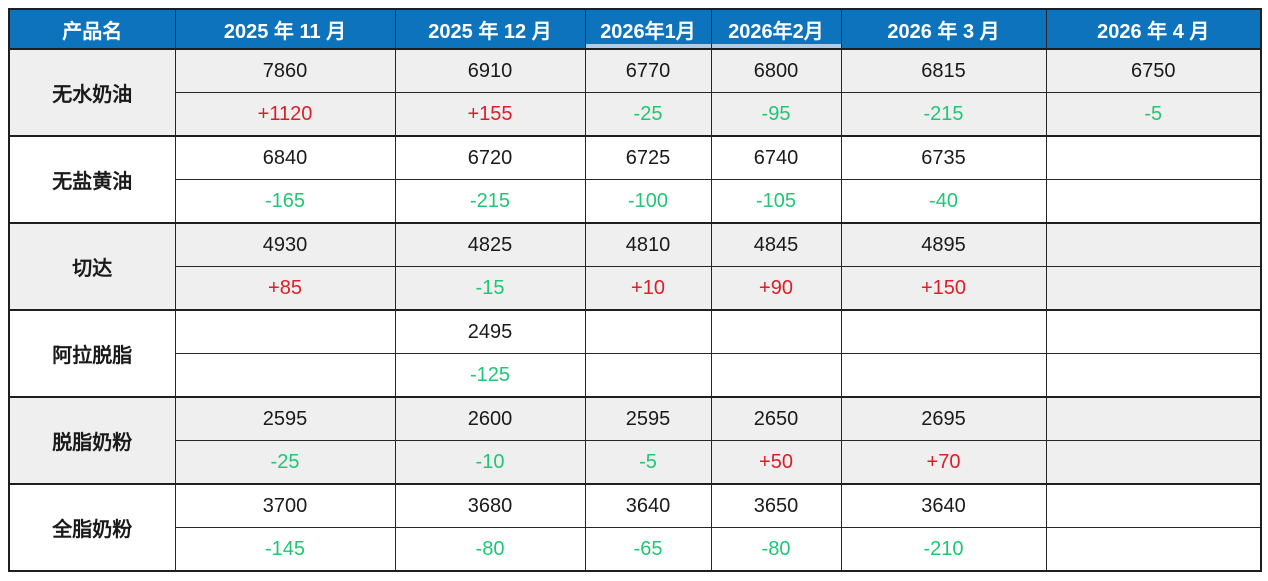 Image resolution: width=1268 pixels, height=581 pixels. What do you see at coordinates (1153, 29) in the screenshot?
I see `column-header-month-6: 2026 年 4 月` at bounding box center [1153, 29].